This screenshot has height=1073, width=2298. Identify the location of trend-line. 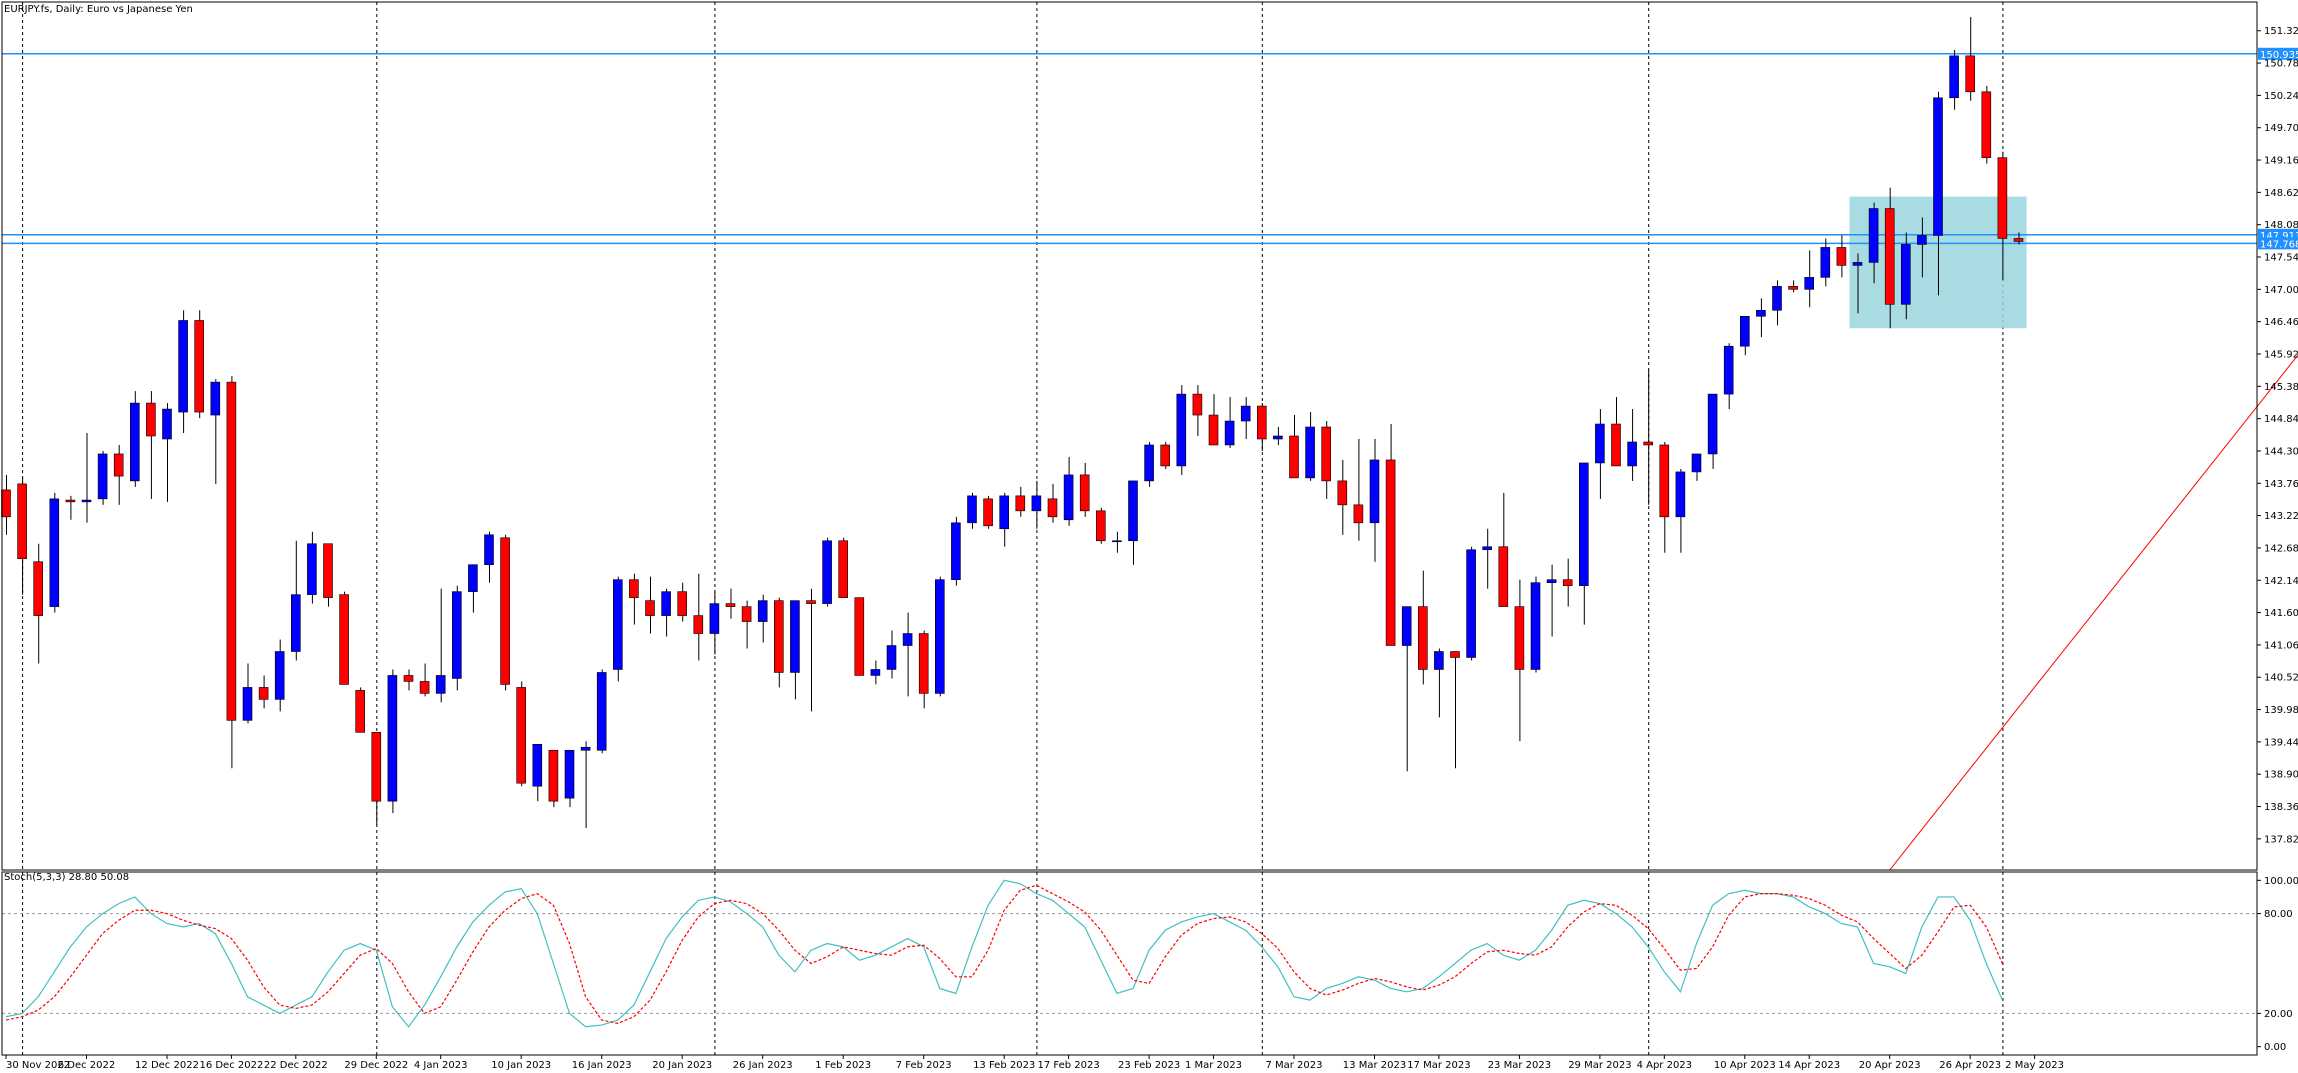
(2093, 612).